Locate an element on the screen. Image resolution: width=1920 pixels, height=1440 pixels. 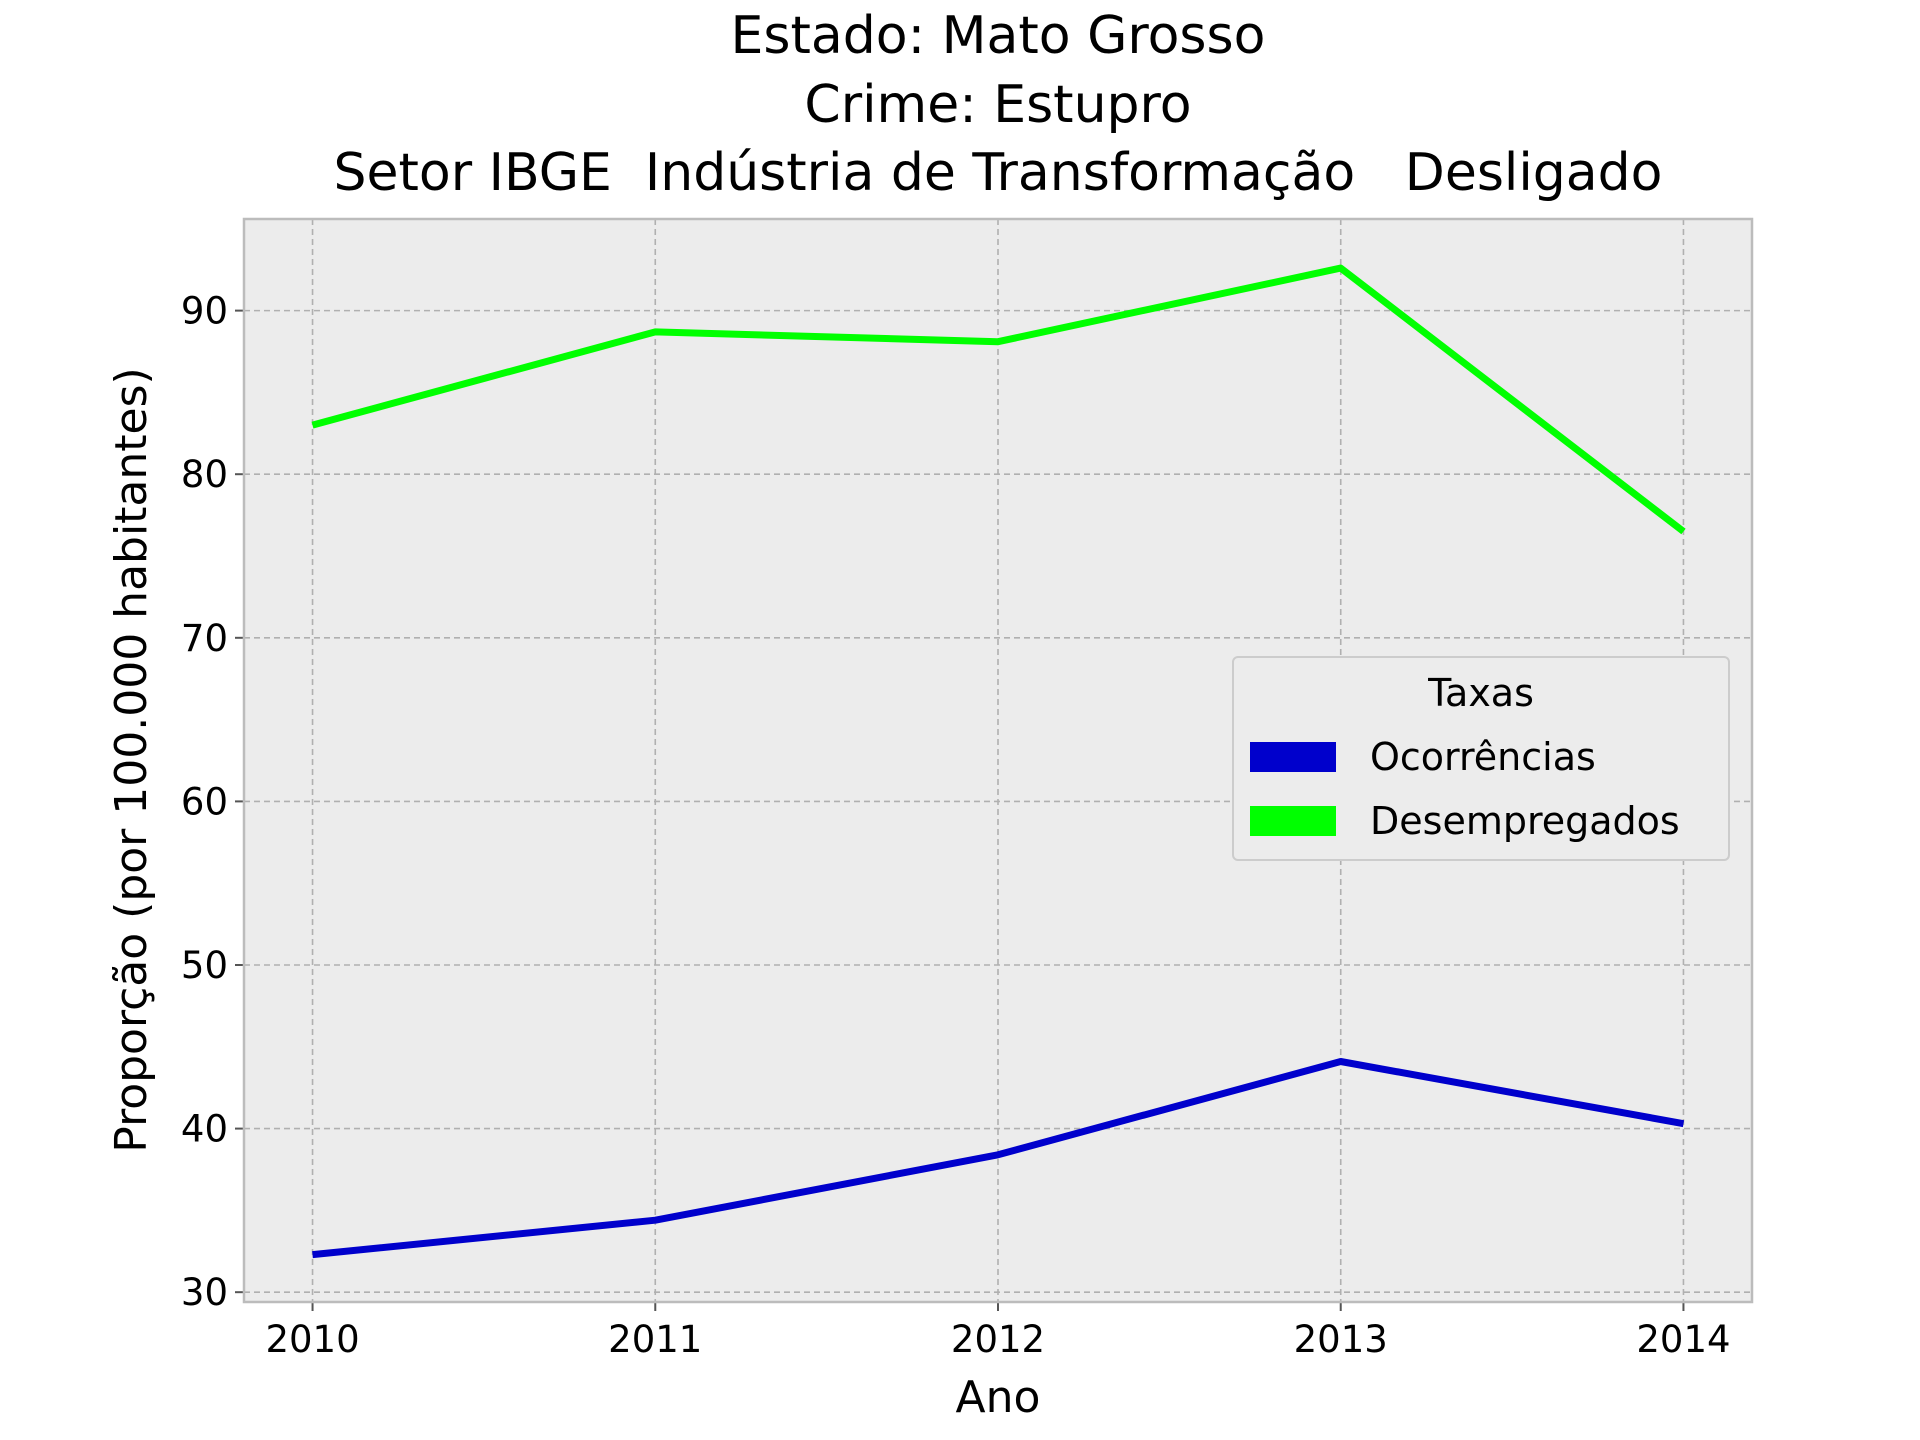
y-tick-label: 90 is located at coordinates (204, 311).